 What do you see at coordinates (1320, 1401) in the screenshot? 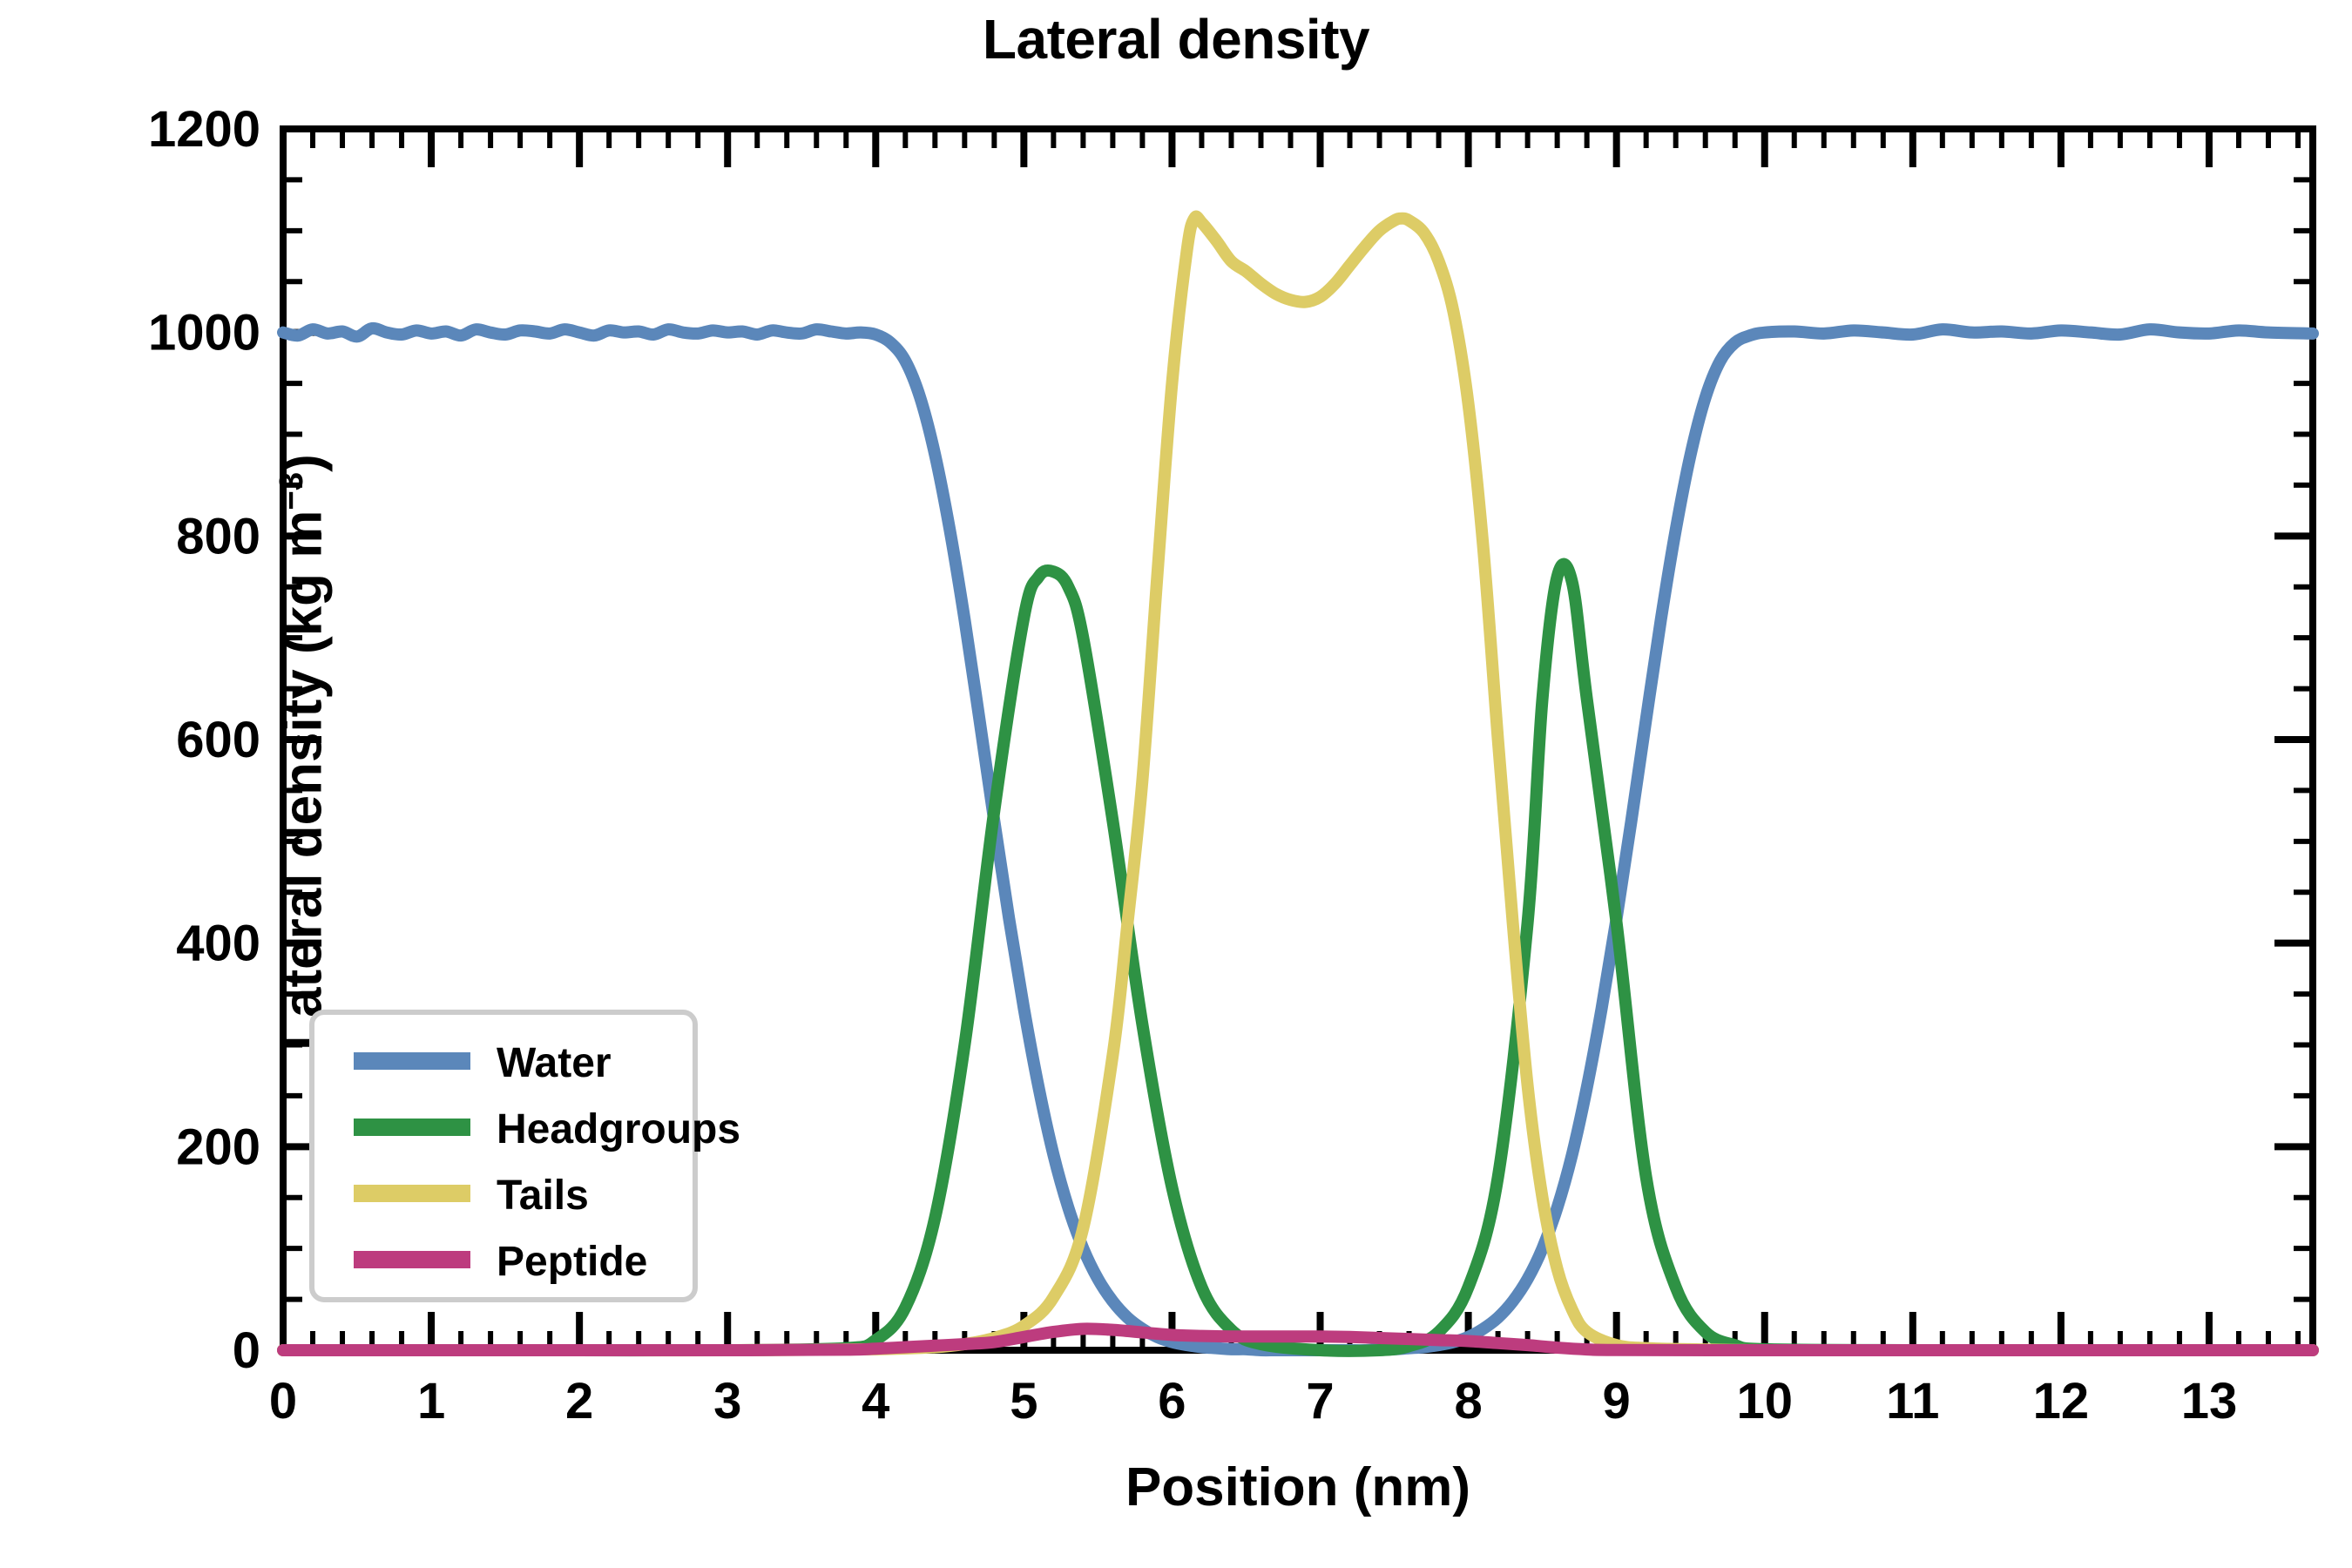
I see `x-tick-label: 7` at bounding box center [1320, 1401].